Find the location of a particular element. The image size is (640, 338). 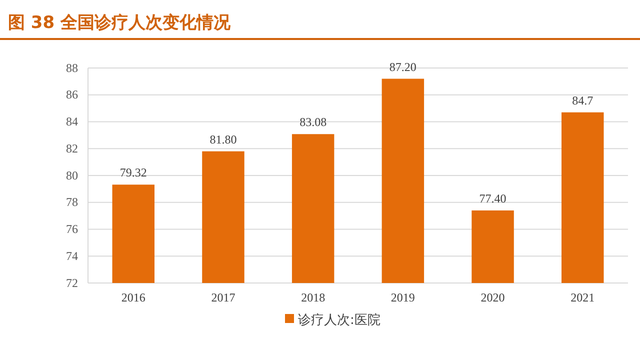

y-tick-label: 88 is located at coordinates (72, 67).